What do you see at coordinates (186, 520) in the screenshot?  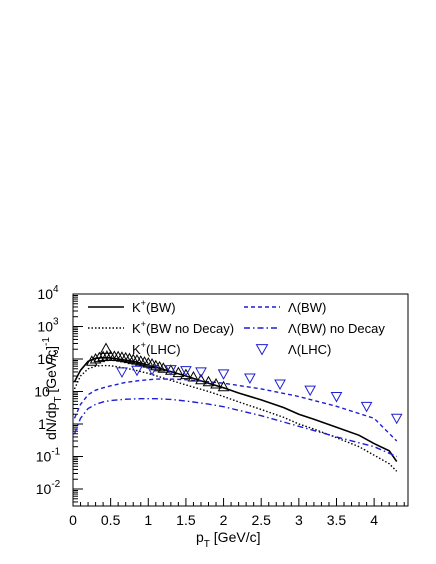 I see `x-tick-label: 1.5` at bounding box center [186, 520].